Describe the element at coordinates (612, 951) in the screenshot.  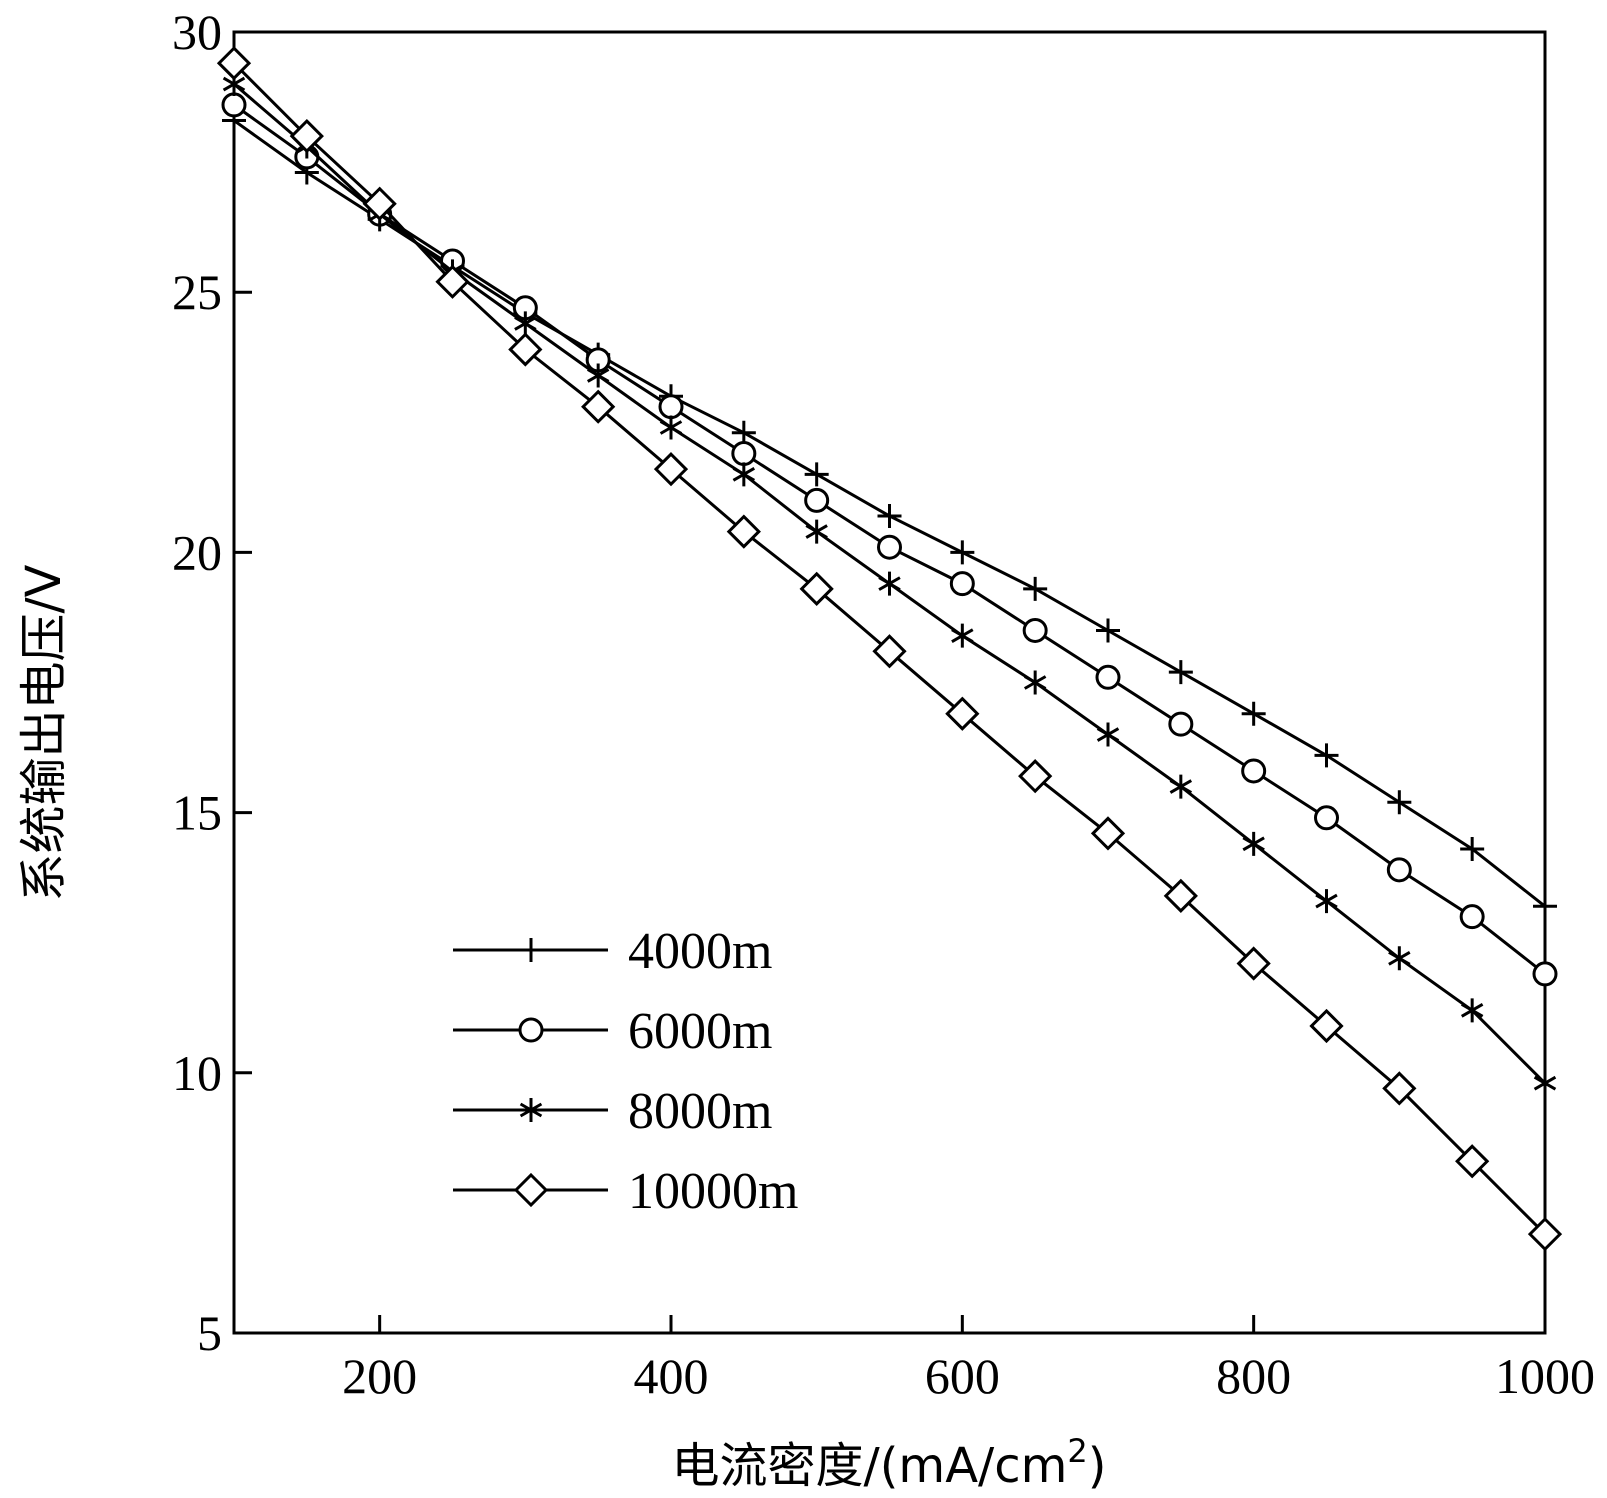
I see `legend-item: 4000m` at that location.